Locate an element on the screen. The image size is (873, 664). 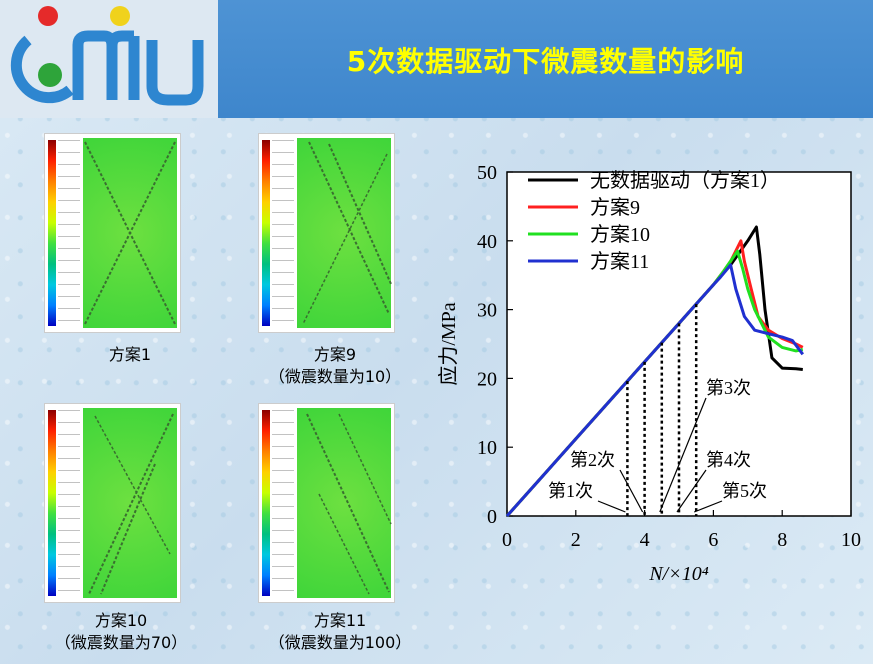
panel-note: （微震数量为100） is located at coordinates (340, 642).